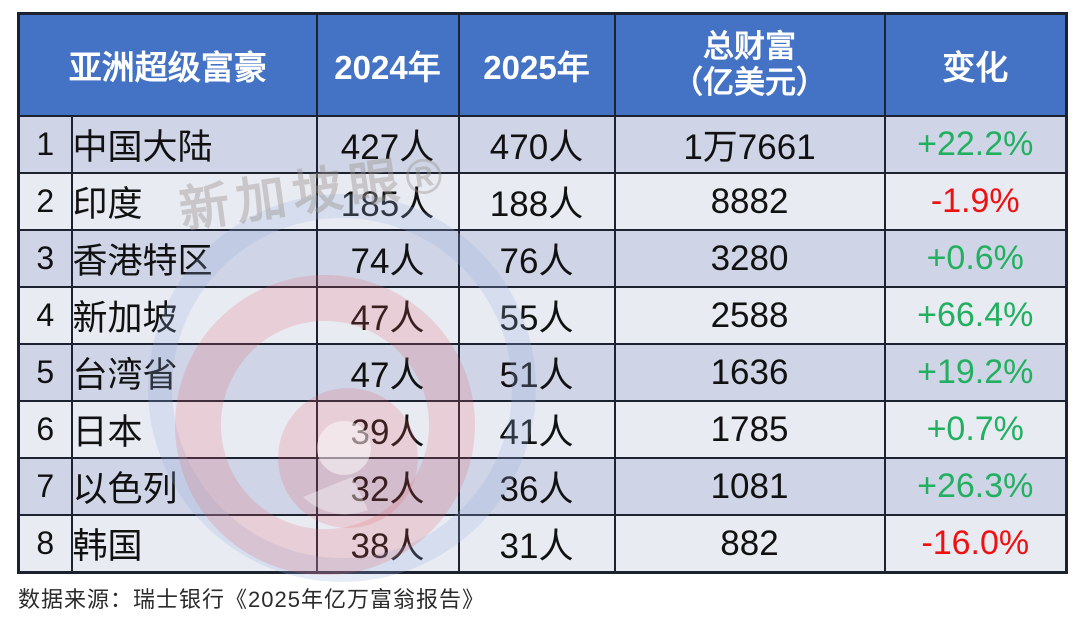  What do you see at coordinates (749, 144) in the screenshot?
I see `wealth-cell: 1万7661` at bounding box center [749, 144].